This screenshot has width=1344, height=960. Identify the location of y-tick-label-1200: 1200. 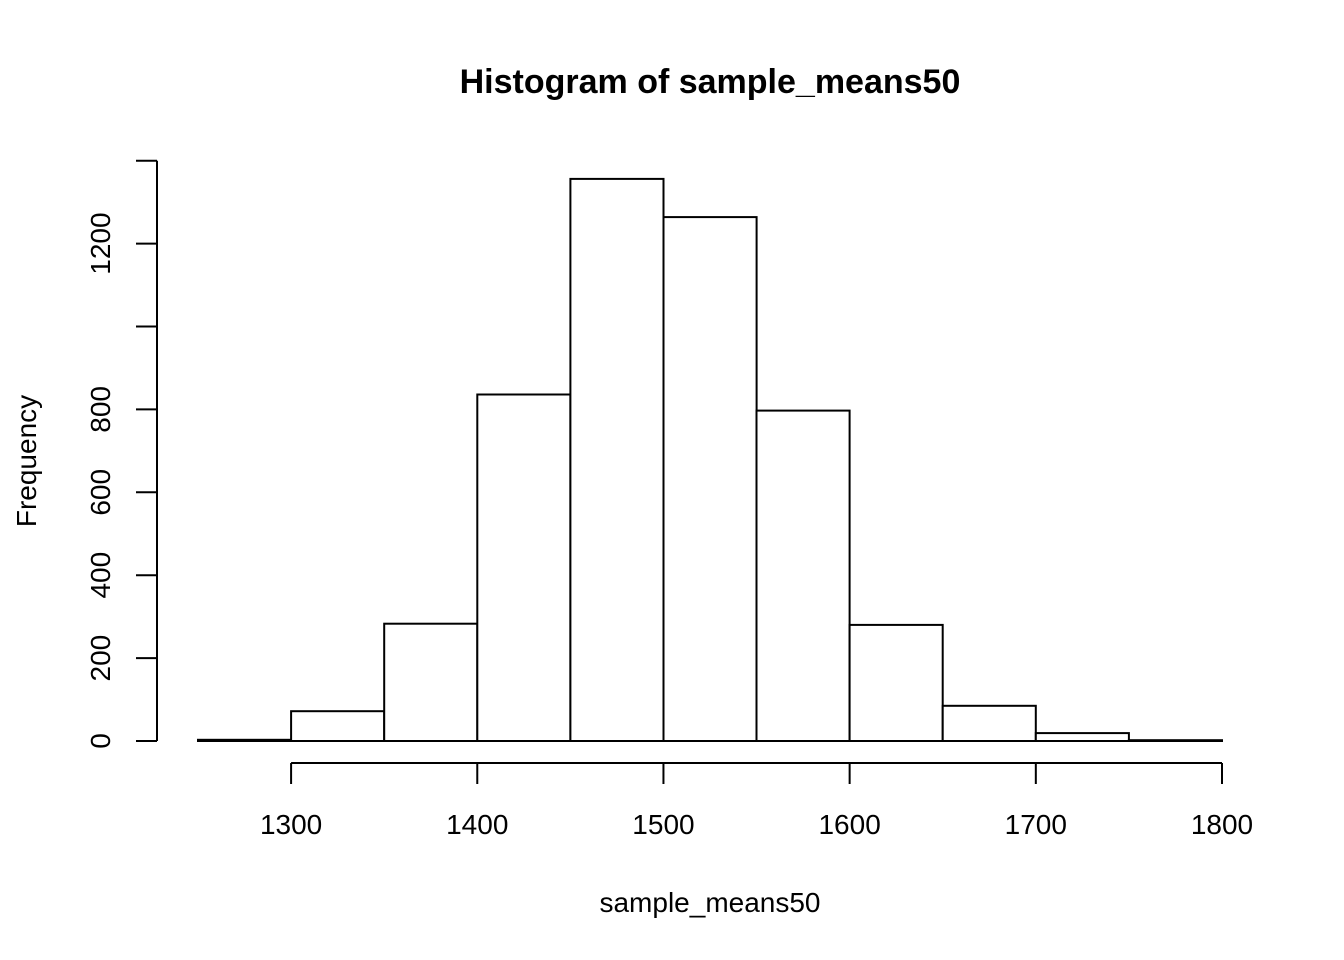
(100, 243).